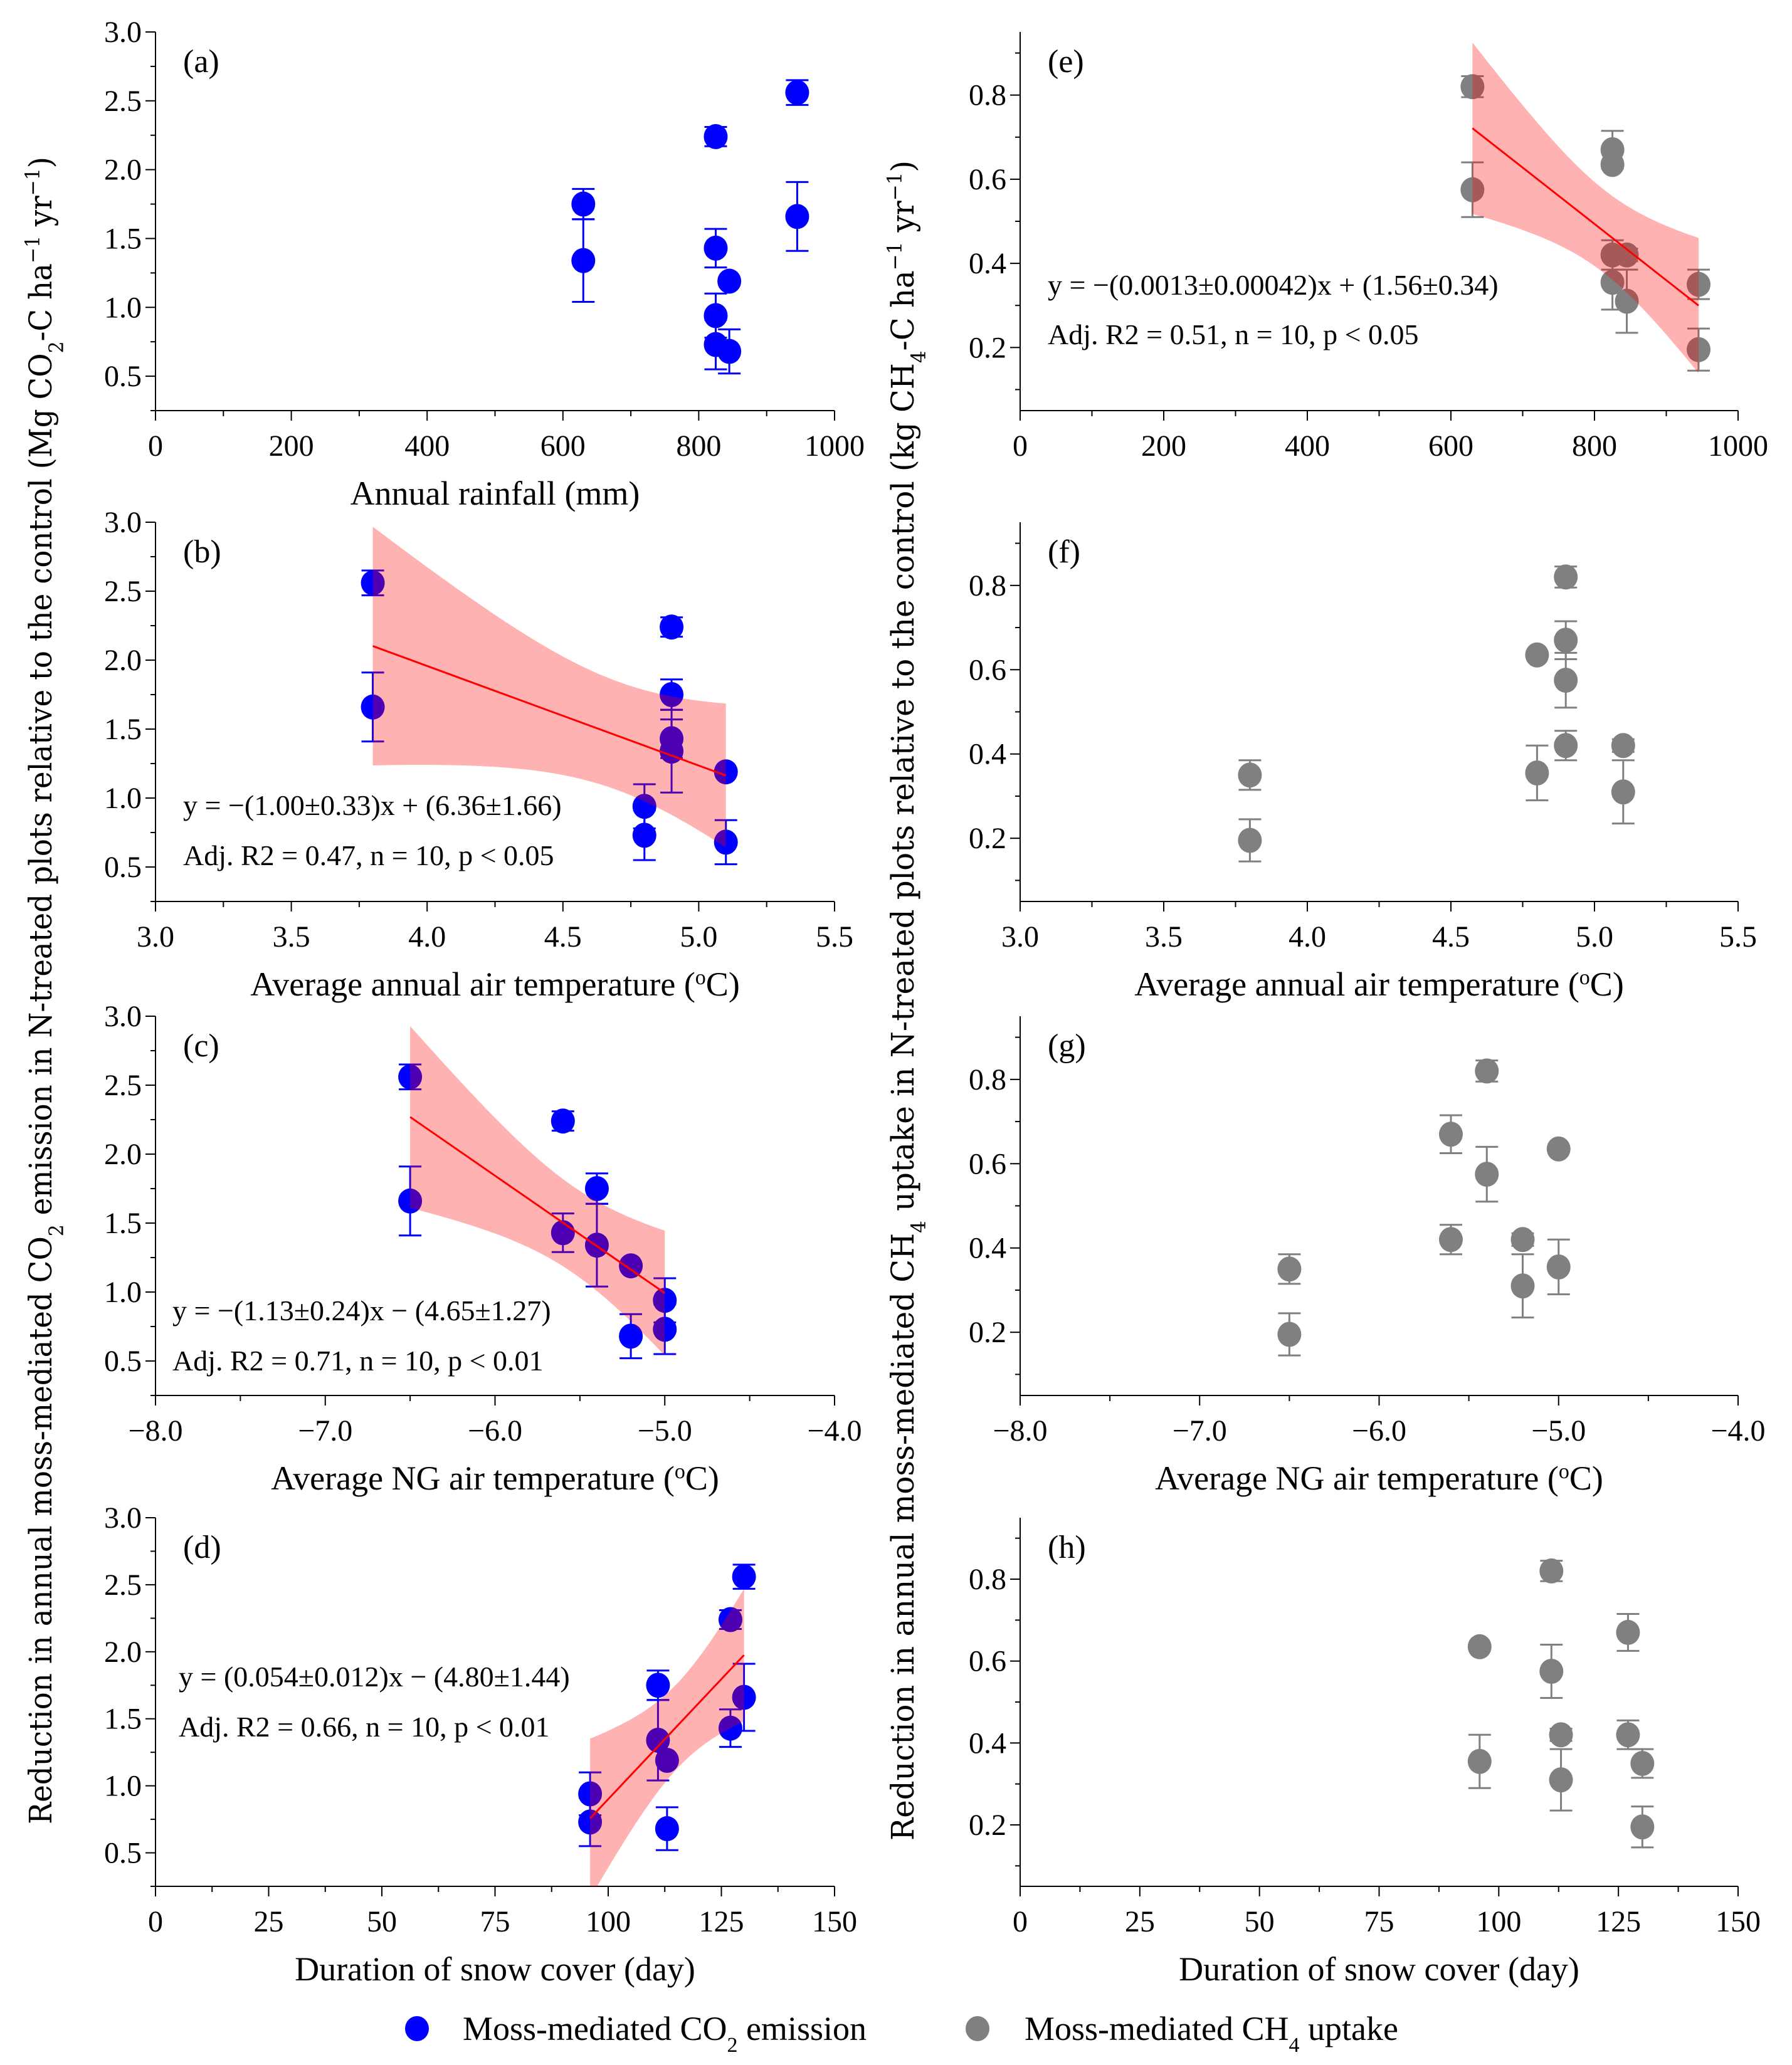 This screenshot has height=2065, width=1792. Describe the element at coordinates (1273, 285) in the screenshot. I see `regression-equation-e: y = −(0.0013±0.00042)x + (1.56±0.34)` at that location.